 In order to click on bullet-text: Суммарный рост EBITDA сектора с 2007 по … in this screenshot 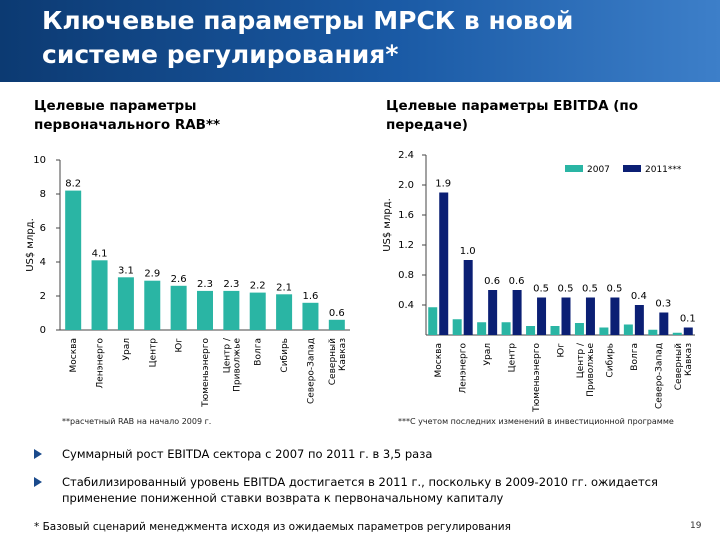, I will do `click(247, 454)`.